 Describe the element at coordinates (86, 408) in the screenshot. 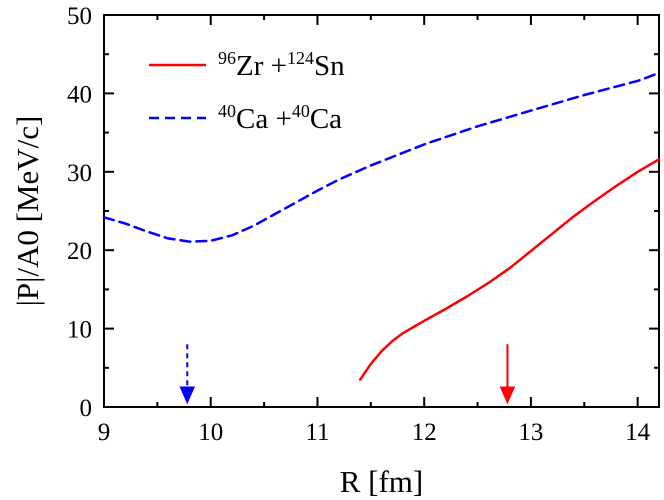

I see `y-tick-label: 0` at that location.